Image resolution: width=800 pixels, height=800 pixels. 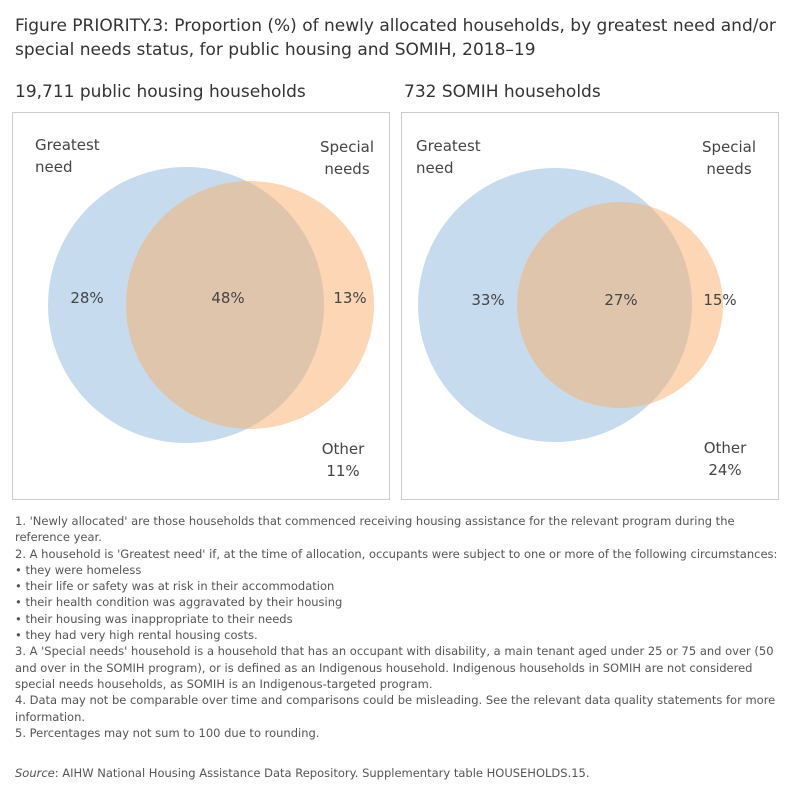 What do you see at coordinates (725, 459) in the screenshot?
I see `region-label: Other 24%` at bounding box center [725, 459].